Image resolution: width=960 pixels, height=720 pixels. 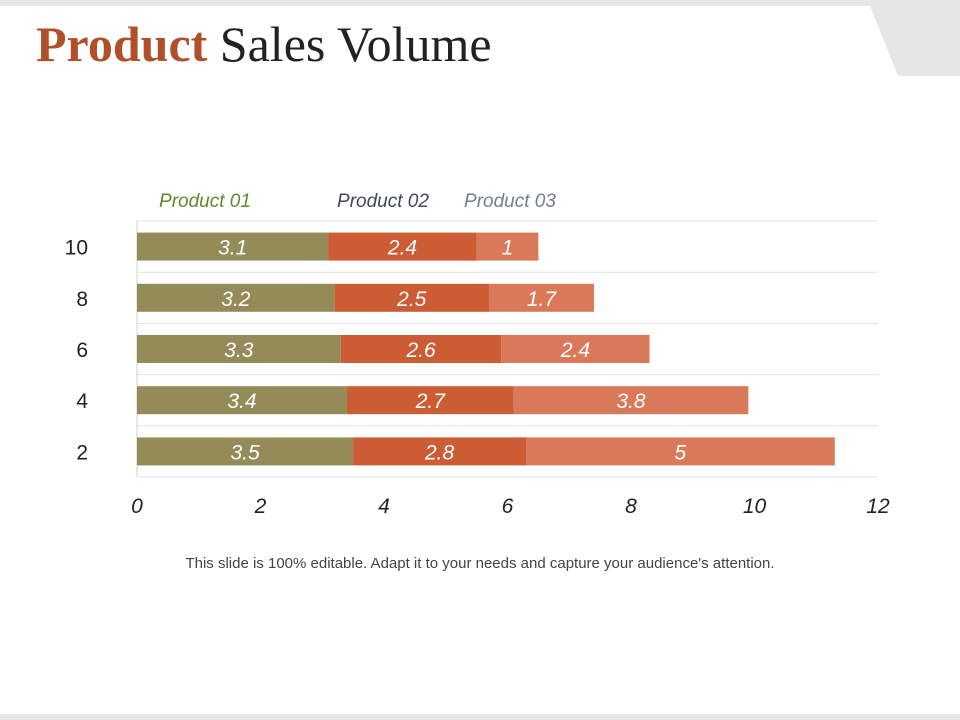 I want to click on y-tick-label: 10, so click(x=76, y=248).